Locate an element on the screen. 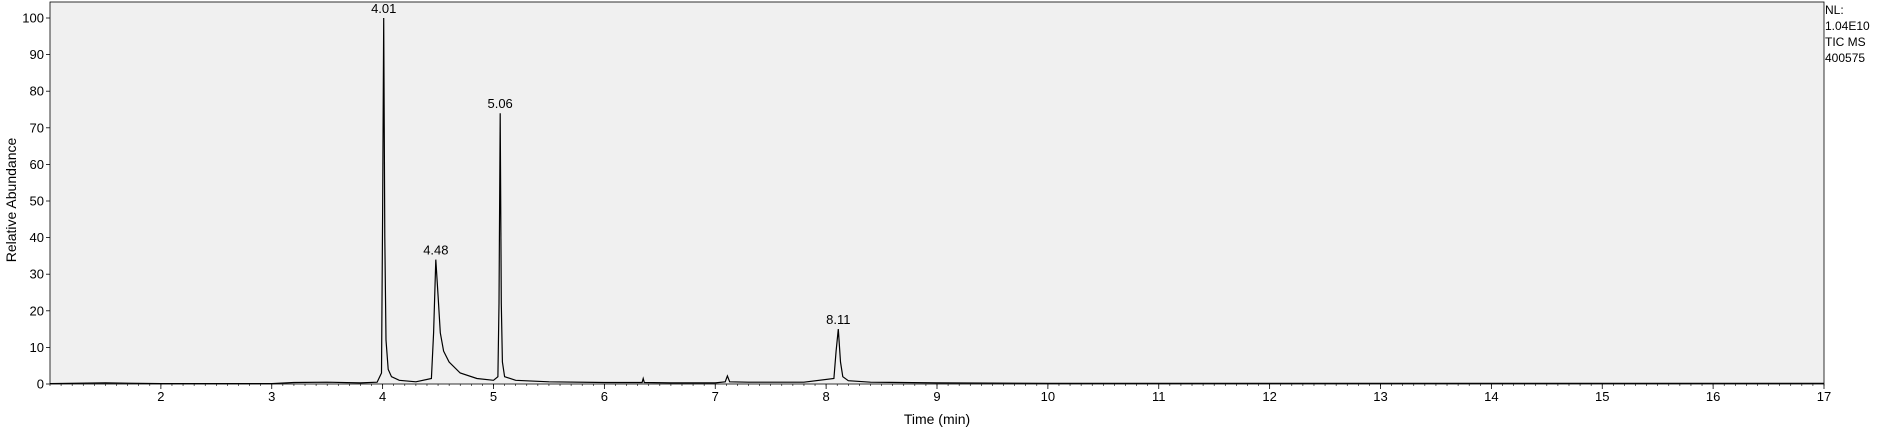  x-tick-label: 10 is located at coordinates (1048, 396).